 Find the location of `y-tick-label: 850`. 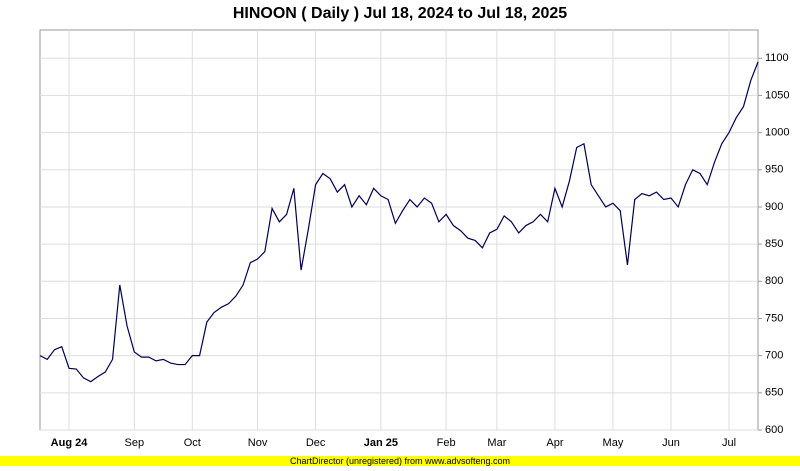

y-tick-label: 850 is located at coordinates (774, 244).